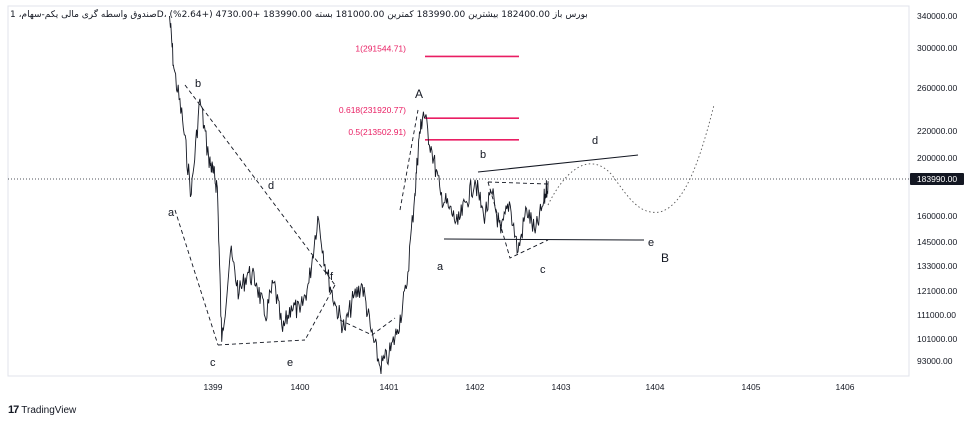  Describe the element at coordinates (215, 15) in the screenshot. I see `change-value: +4730.00 (+2.64%)` at that location.